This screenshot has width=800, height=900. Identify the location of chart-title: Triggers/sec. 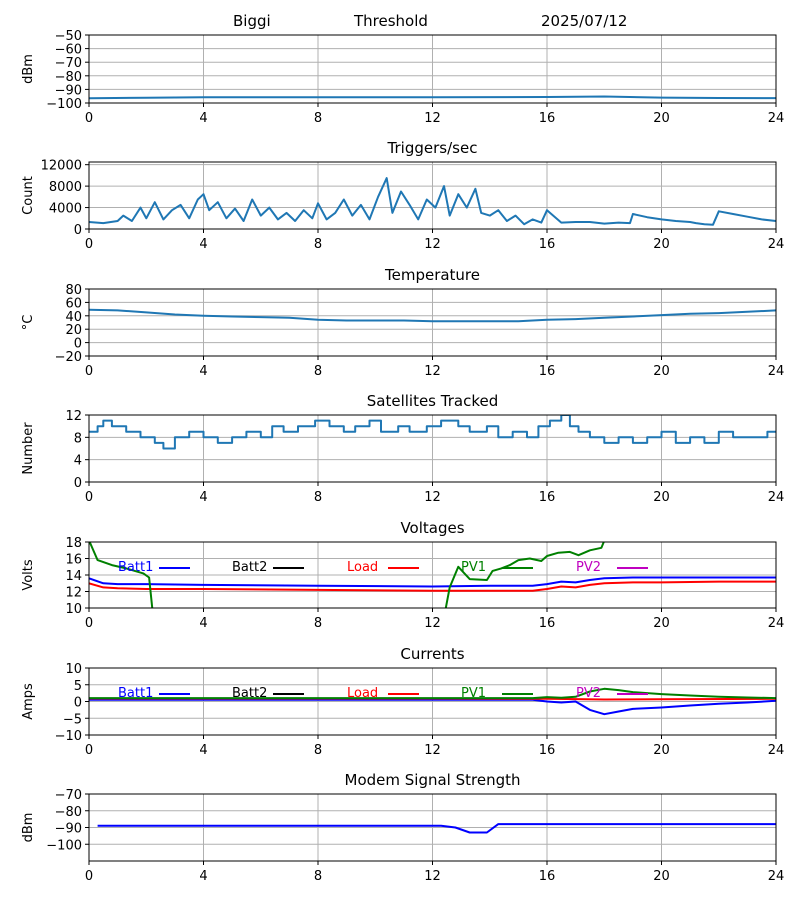
(432, 148).